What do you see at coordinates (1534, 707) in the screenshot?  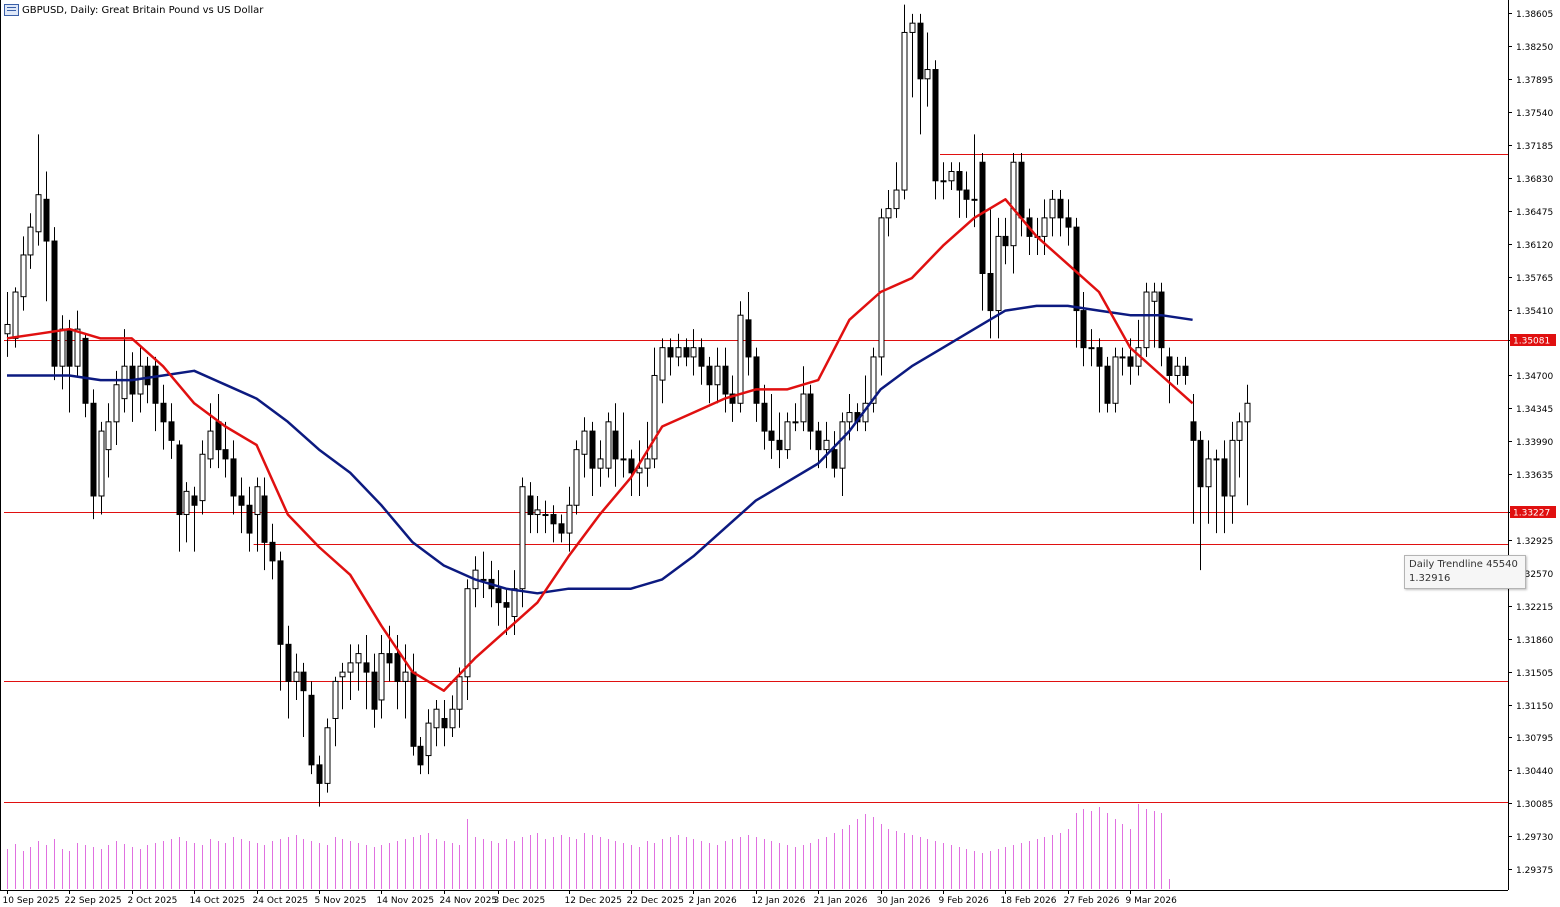 I see `price-tick-label: 1.31150` at bounding box center [1534, 707].